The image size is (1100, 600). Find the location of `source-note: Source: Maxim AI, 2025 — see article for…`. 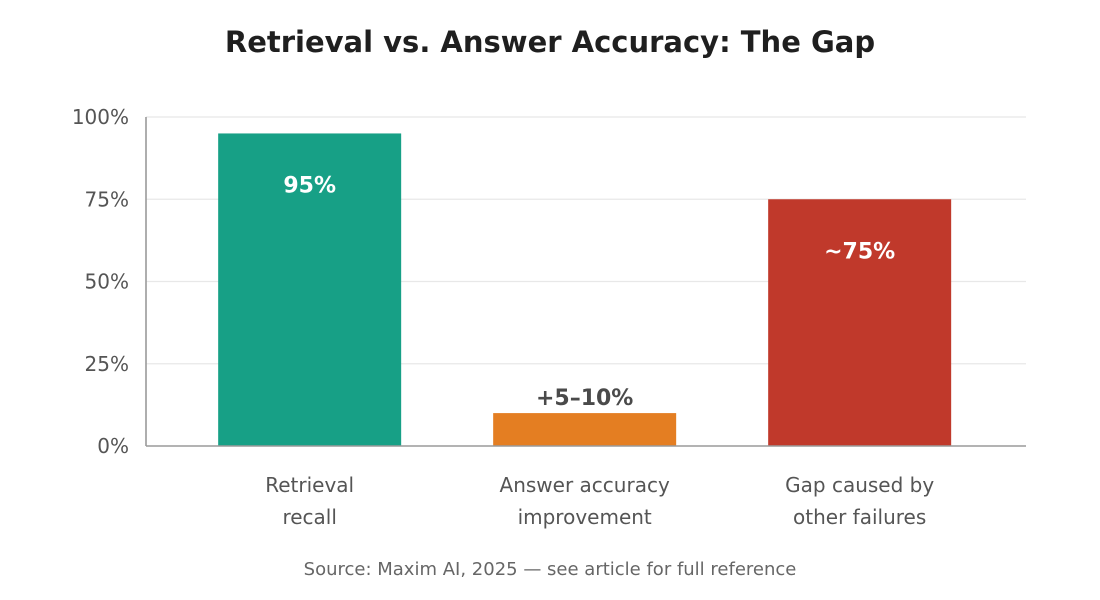

source-note: Source: Maxim AI, 2025 — see article for… is located at coordinates (550, 569).